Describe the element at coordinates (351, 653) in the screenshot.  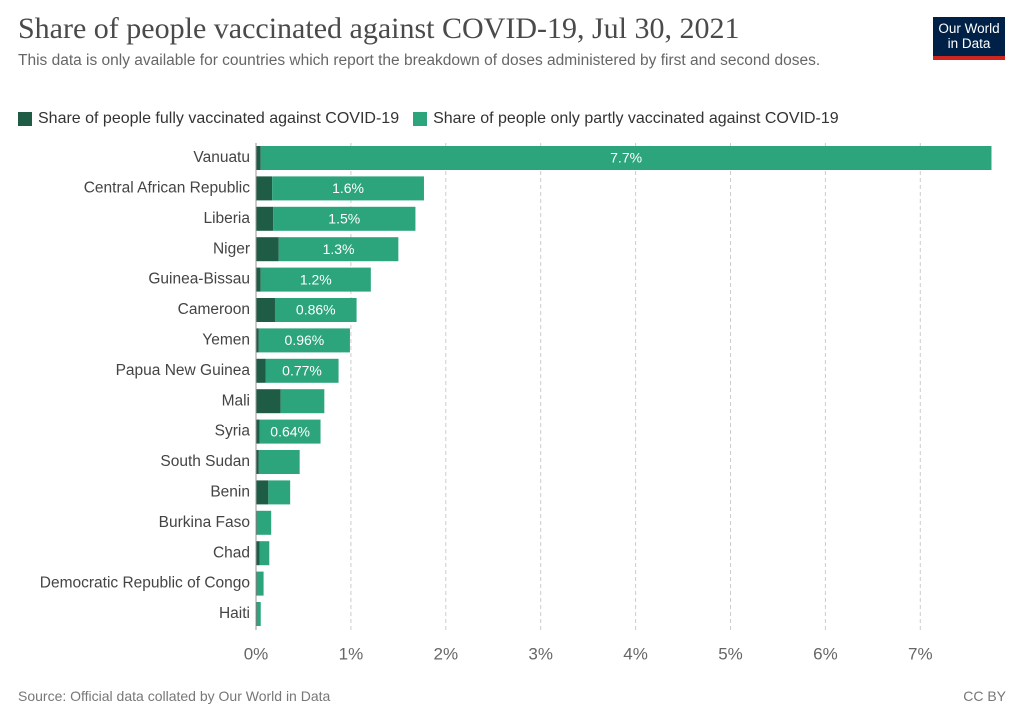
I see `x-tick-label: 1%` at that location.